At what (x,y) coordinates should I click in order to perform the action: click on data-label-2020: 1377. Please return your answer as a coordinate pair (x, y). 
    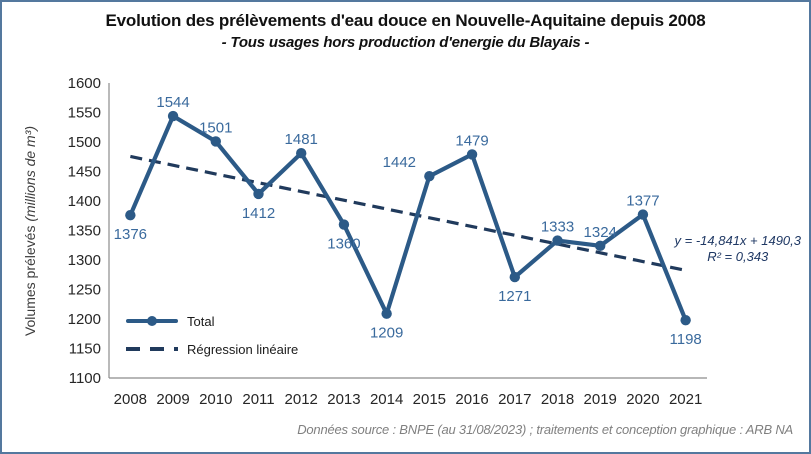
    Looking at the image, I should click on (642, 201).